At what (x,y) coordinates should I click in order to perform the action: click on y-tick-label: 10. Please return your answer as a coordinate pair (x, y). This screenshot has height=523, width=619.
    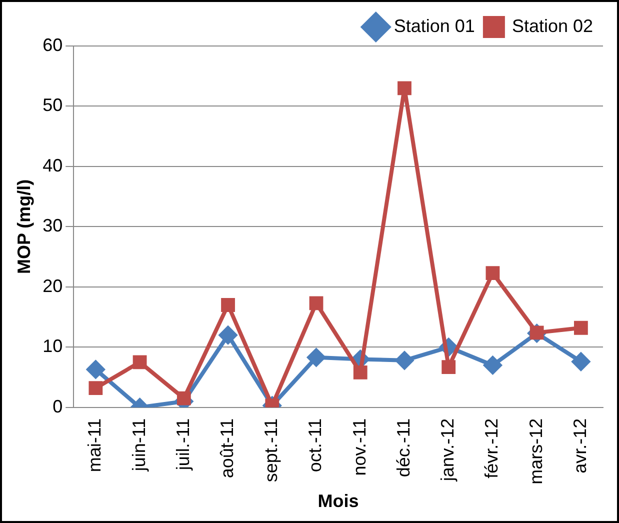
    Looking at the image, I should click on (52, 346).